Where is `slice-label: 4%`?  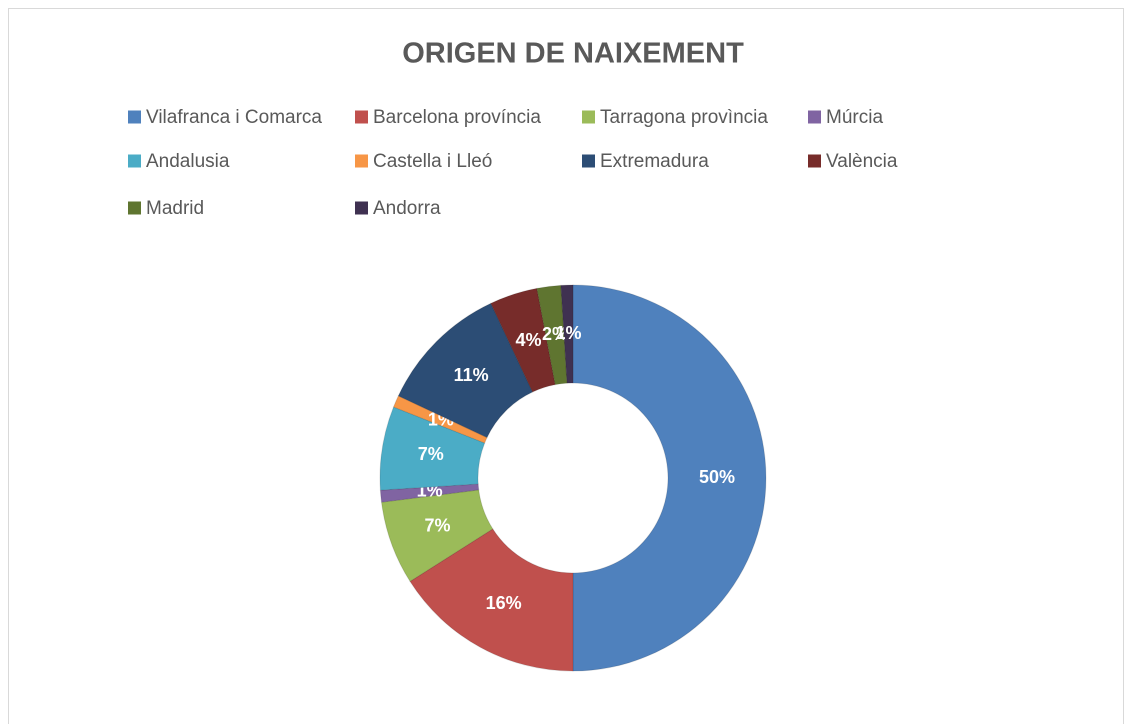
slice-label: 4% is located at coordinates (528, 340).